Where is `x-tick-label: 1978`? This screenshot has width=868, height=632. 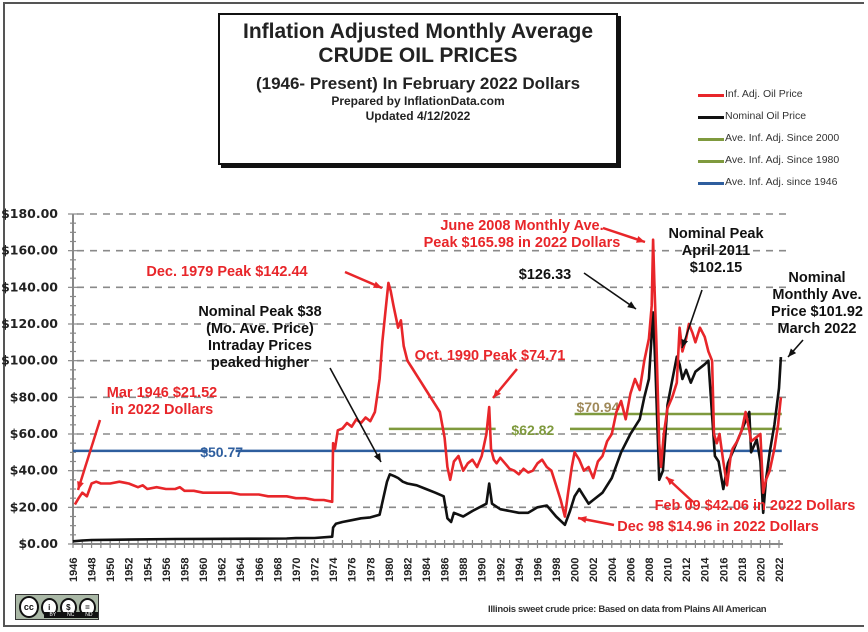
x-tick-label: 1978 is located at coordinates (371, 570).